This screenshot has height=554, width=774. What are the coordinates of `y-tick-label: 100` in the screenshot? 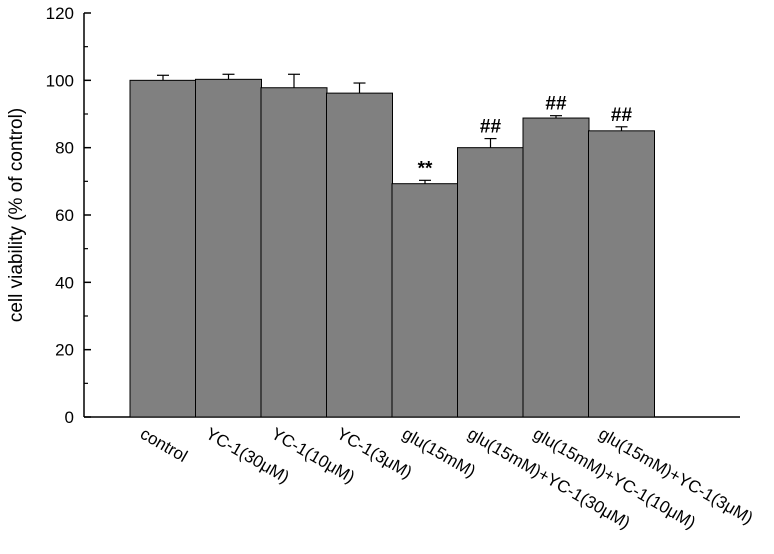 It's located at (60, 80).